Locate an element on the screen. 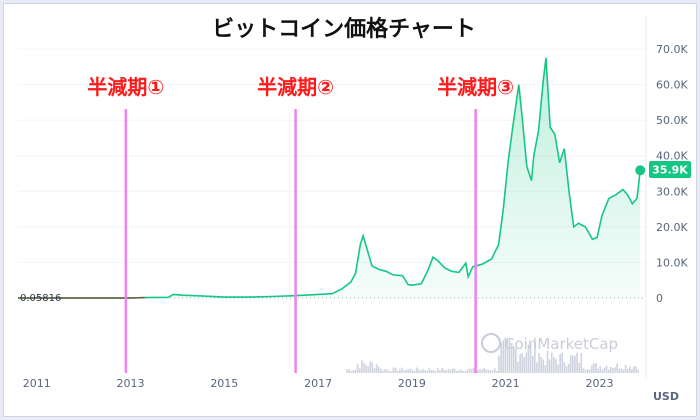  x-tick-label: 2011 is located at coordinates (37, 383).